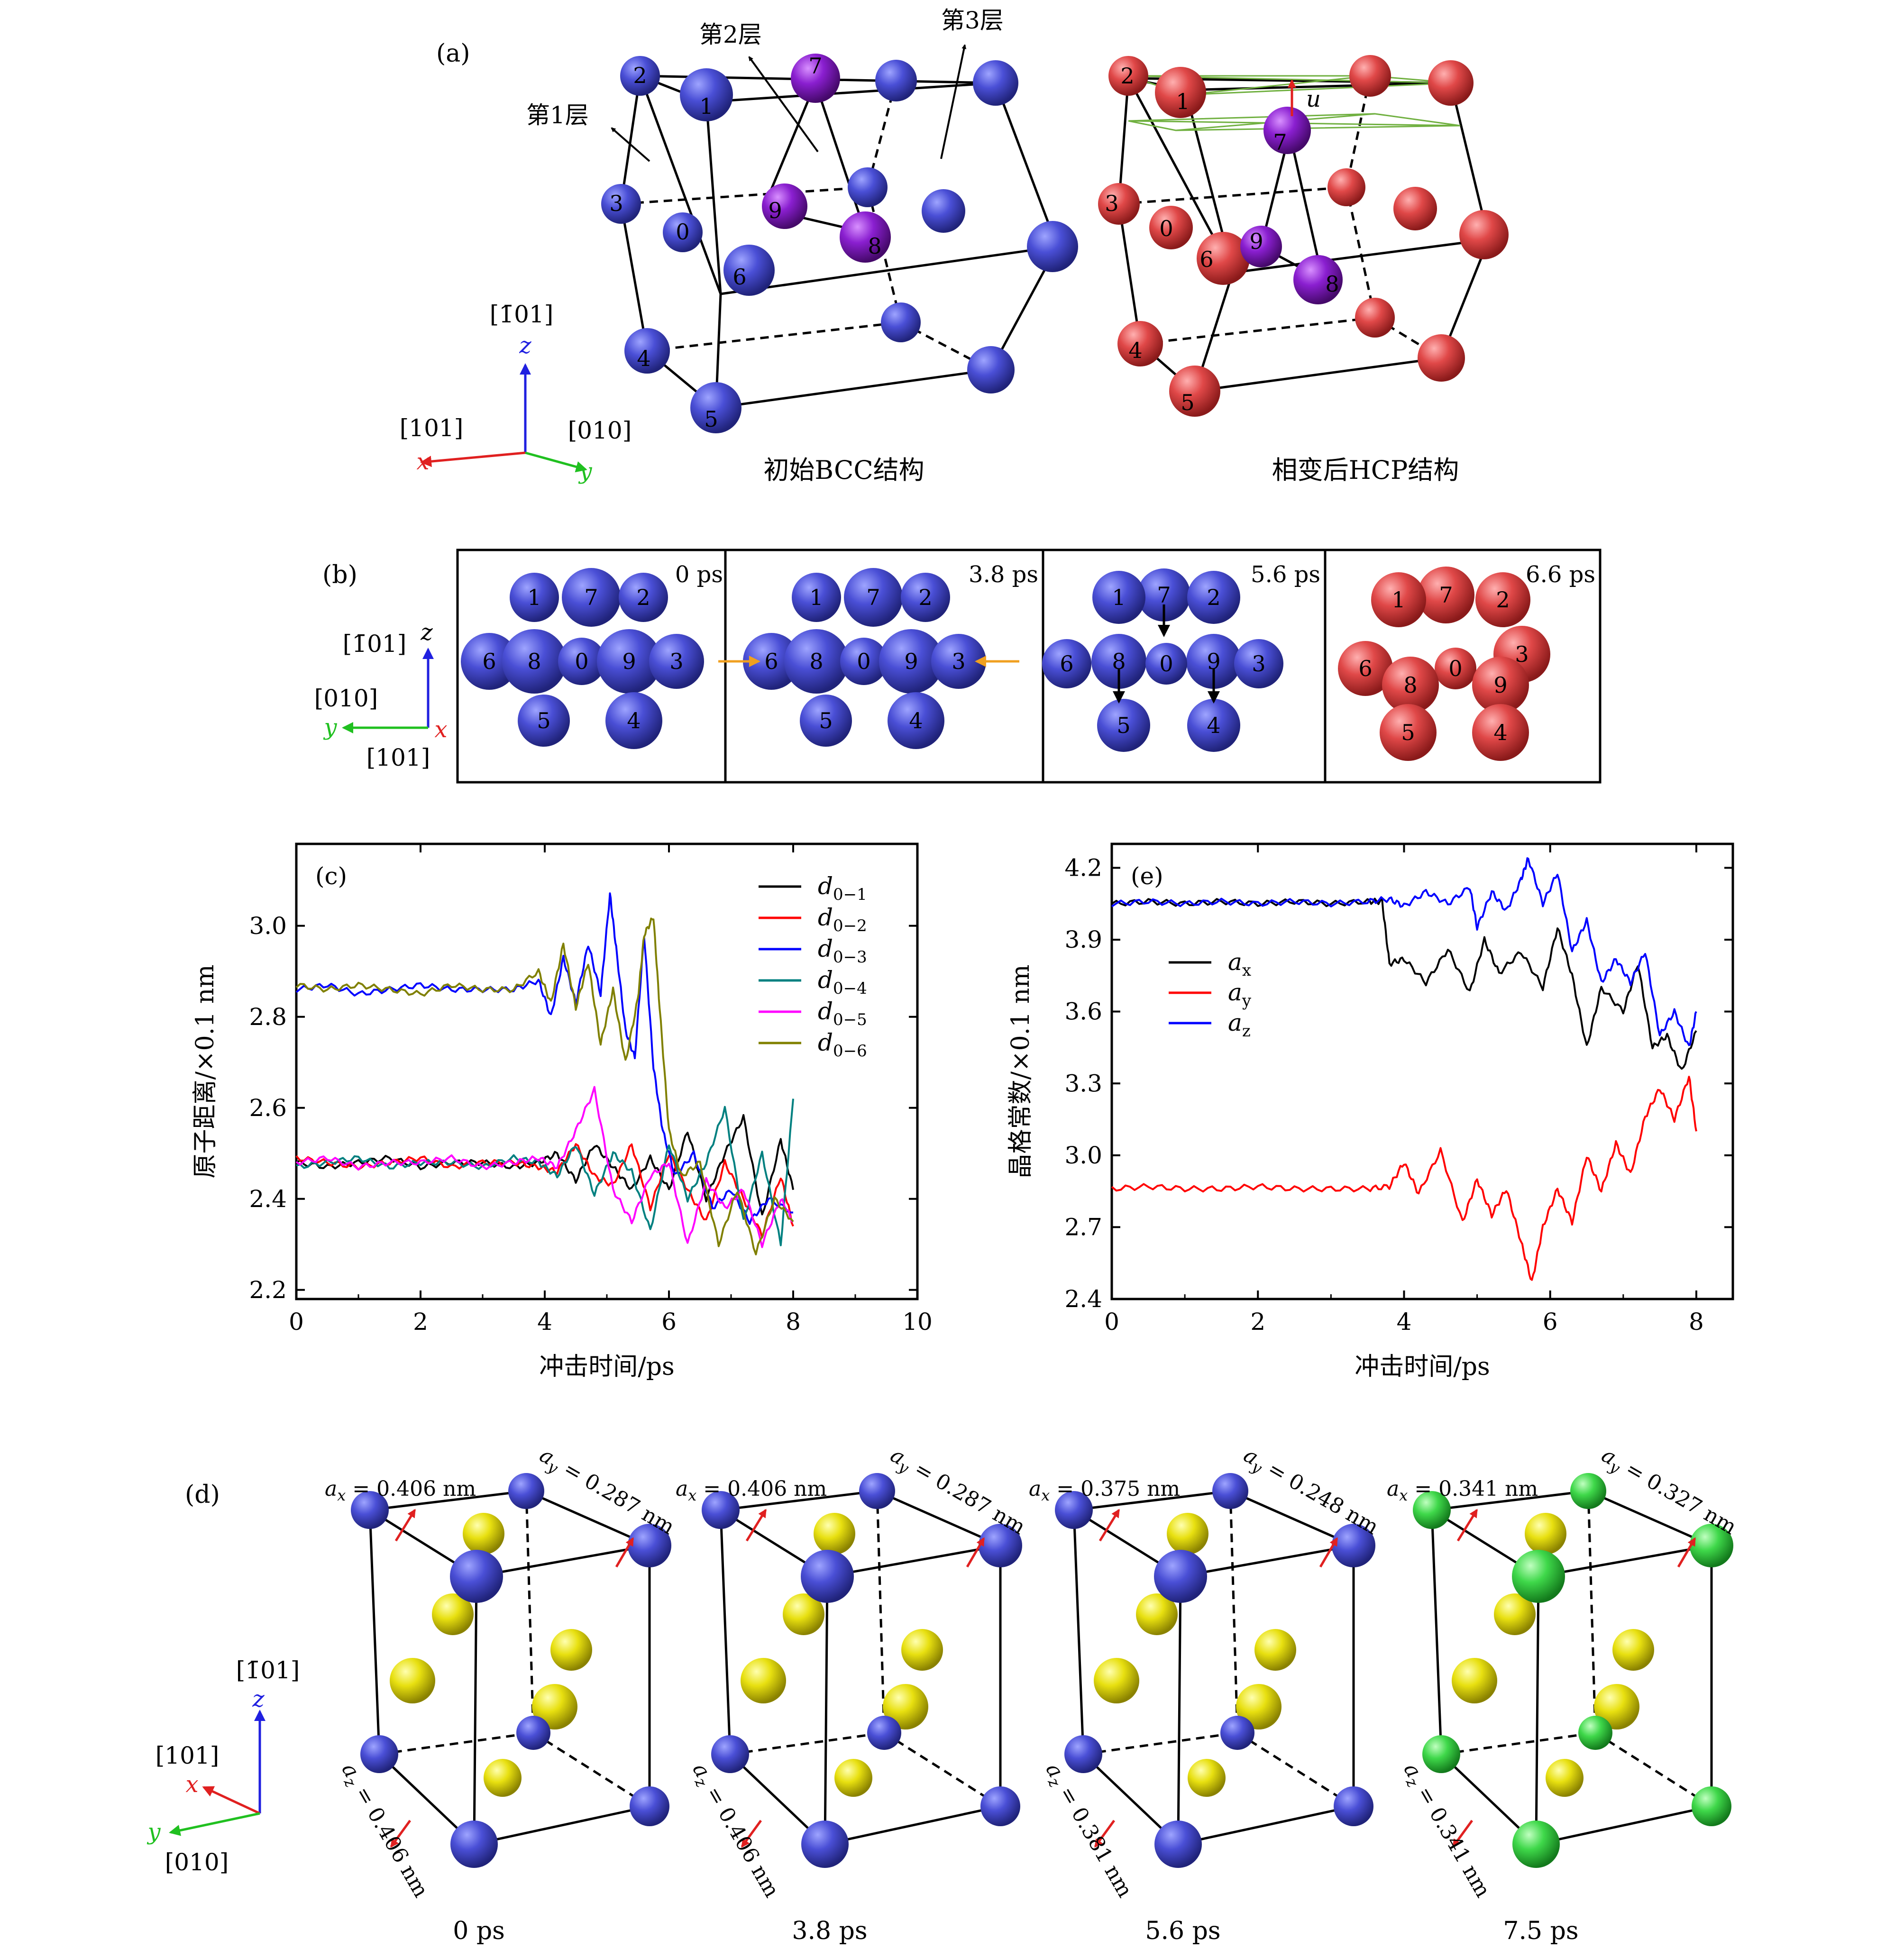 This screenshot has width=1904, height=1949. What do you see at coordinates (453, 53) in the screenshot?
I see `panel-a-label: (a)` at bounding box center [453, 53].